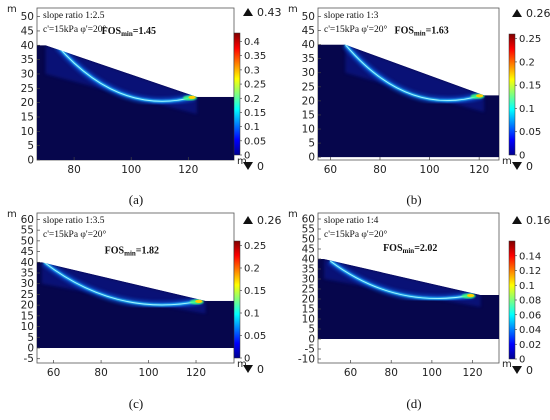 The height and width of the screenshot is (420, 550). What do you see at coordinates (132, 252) in the screenshot?
I see `fos-min-label: FOSmin=1.82` at bounding box center [132, 252].